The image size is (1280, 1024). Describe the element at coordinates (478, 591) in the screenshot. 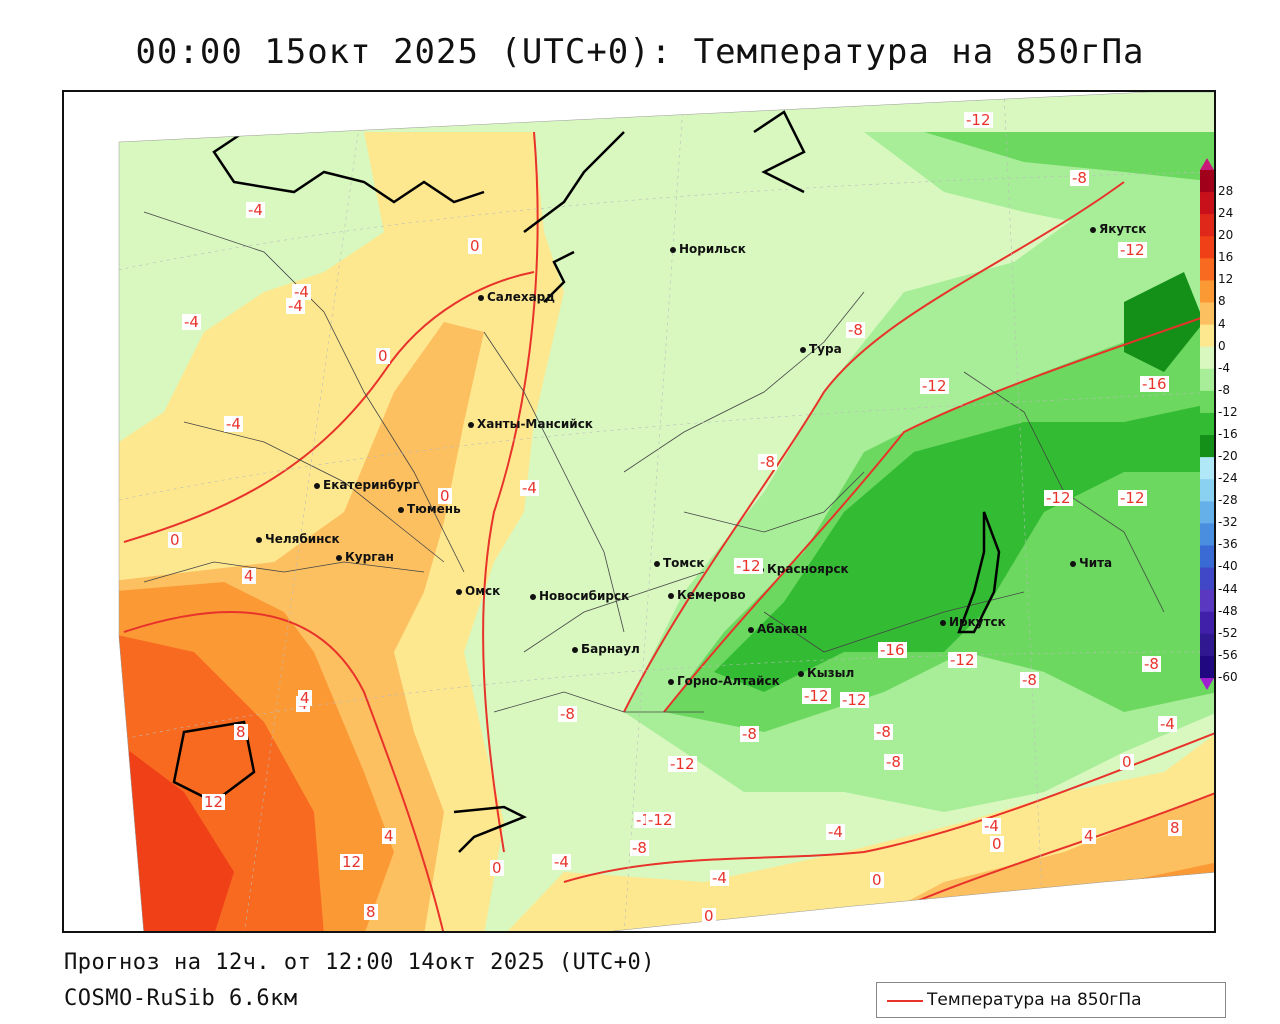

I see `city-omsk: Омск` at that location.